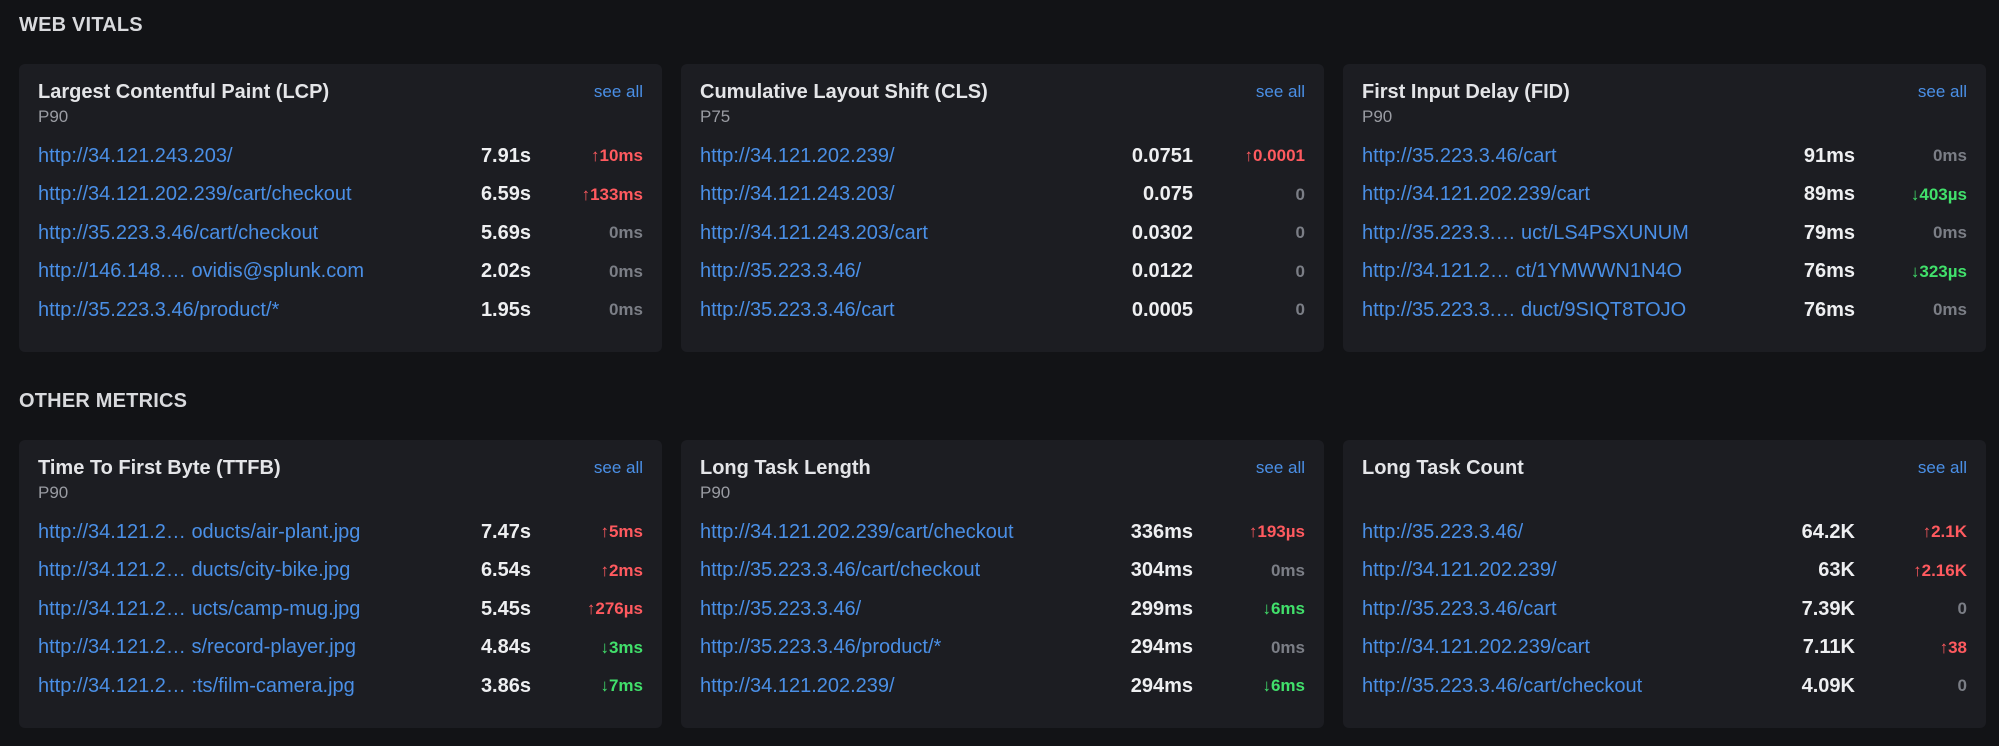 This screenshot has height=746, width=1999. Describe the element at coordinates (1829, 232) in the screenshot. I see `metric-value: 79ms` at that location.